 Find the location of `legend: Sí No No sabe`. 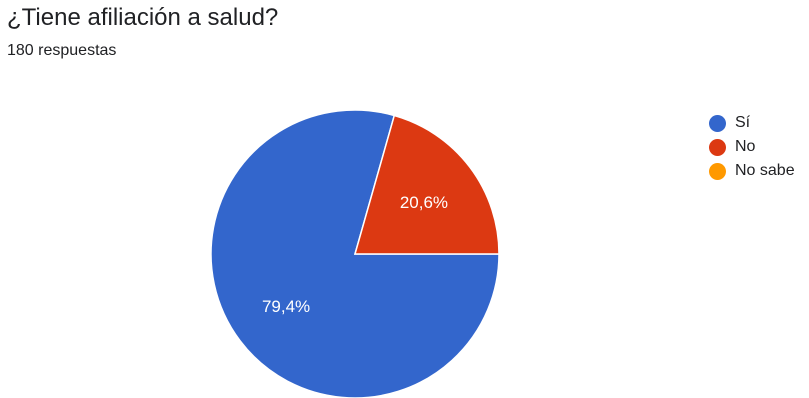

legend: Sí No No sabe is located at coordinates (752, 147).